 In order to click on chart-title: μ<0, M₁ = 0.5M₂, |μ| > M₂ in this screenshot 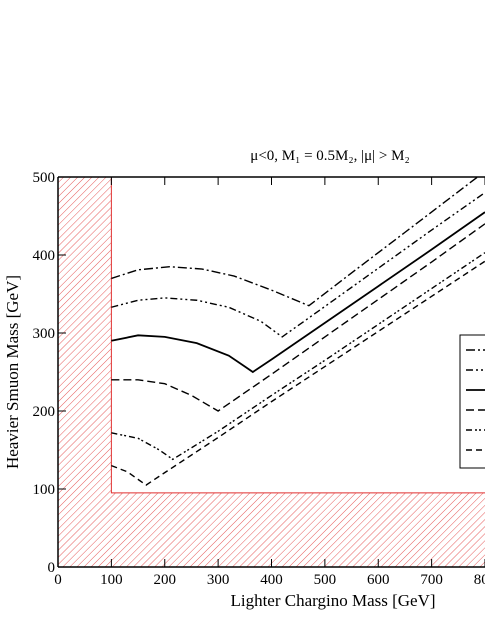, I will do `click(329, 156)`.